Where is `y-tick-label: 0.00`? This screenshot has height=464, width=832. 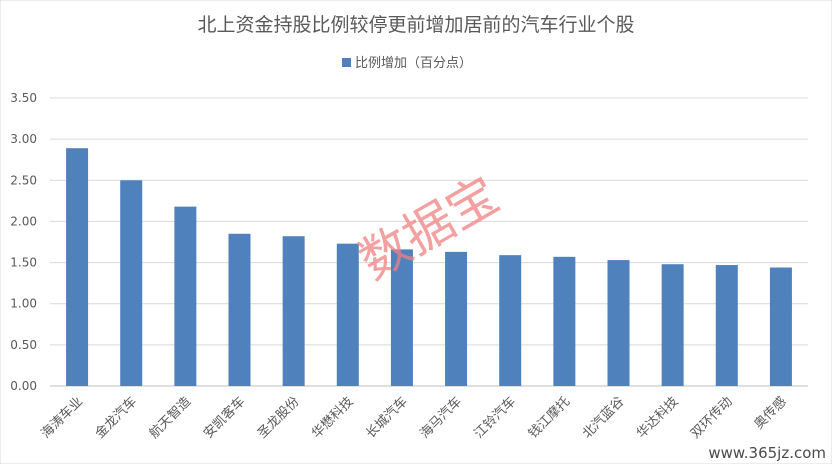
y-tick-label: 0.00 is located at coordinates (23, 386).